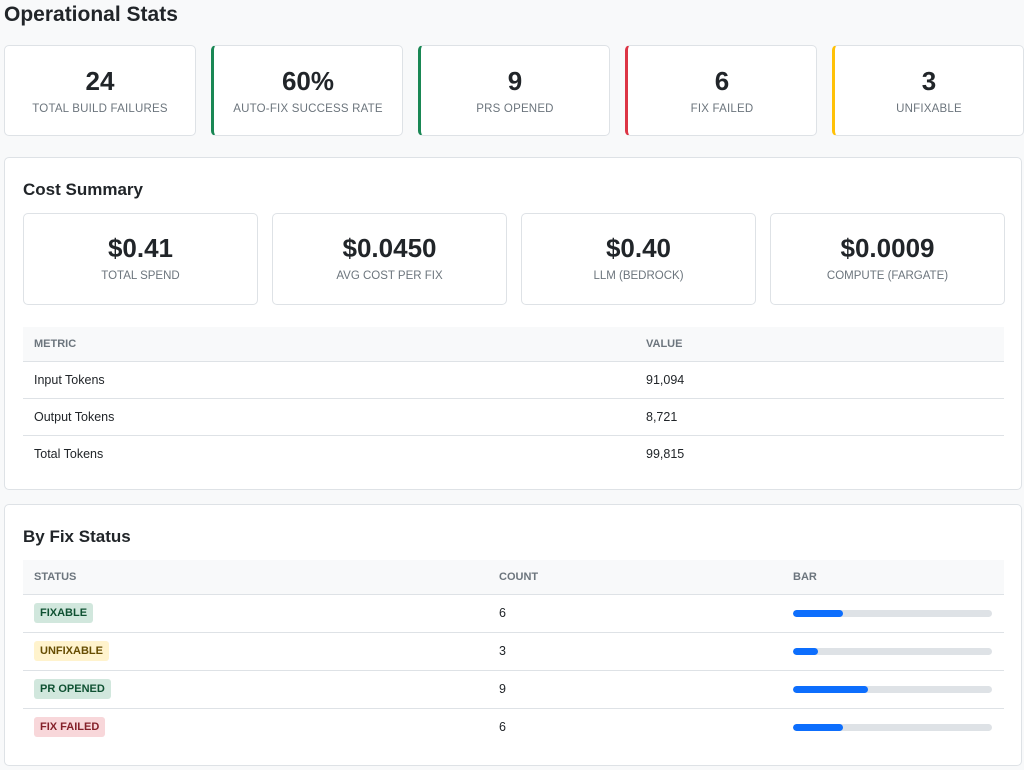 The width and height of the screenshot is (1024, 770). What do you see at coordinates (100, 109) in the screenshot?
I see `stat-label: TOTAL BUILD FAILURES` at bounding box center [100, 109].